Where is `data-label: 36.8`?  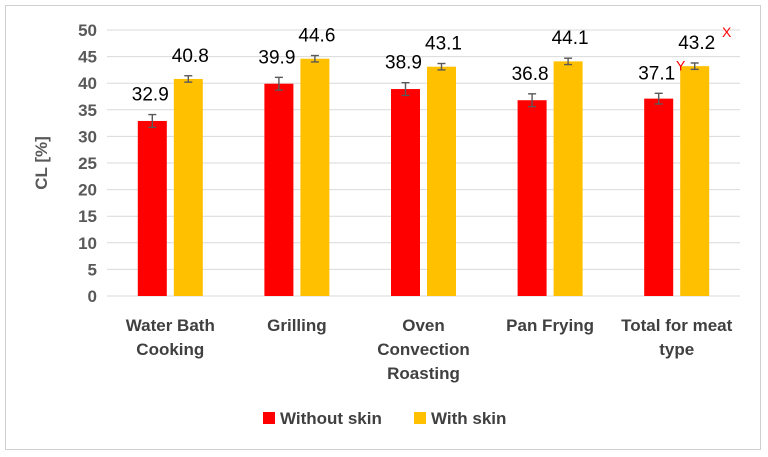
data-label: 36.8 is located at coordinates (530, 74).